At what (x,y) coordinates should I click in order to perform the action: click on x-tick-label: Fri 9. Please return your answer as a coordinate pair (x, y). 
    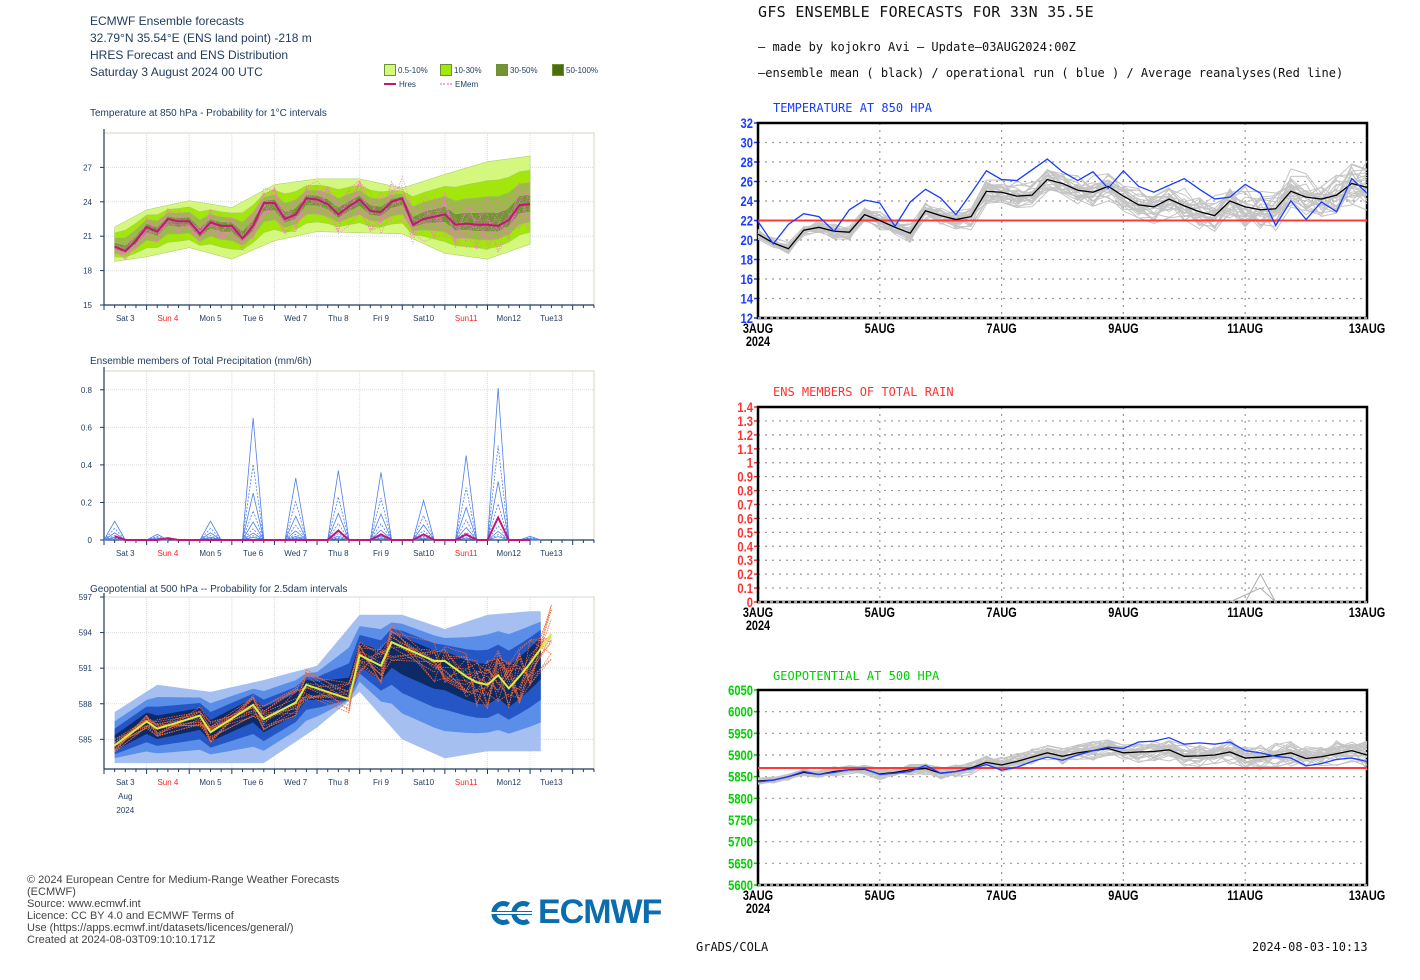
    Looking at the image, I should click on (381, 782).